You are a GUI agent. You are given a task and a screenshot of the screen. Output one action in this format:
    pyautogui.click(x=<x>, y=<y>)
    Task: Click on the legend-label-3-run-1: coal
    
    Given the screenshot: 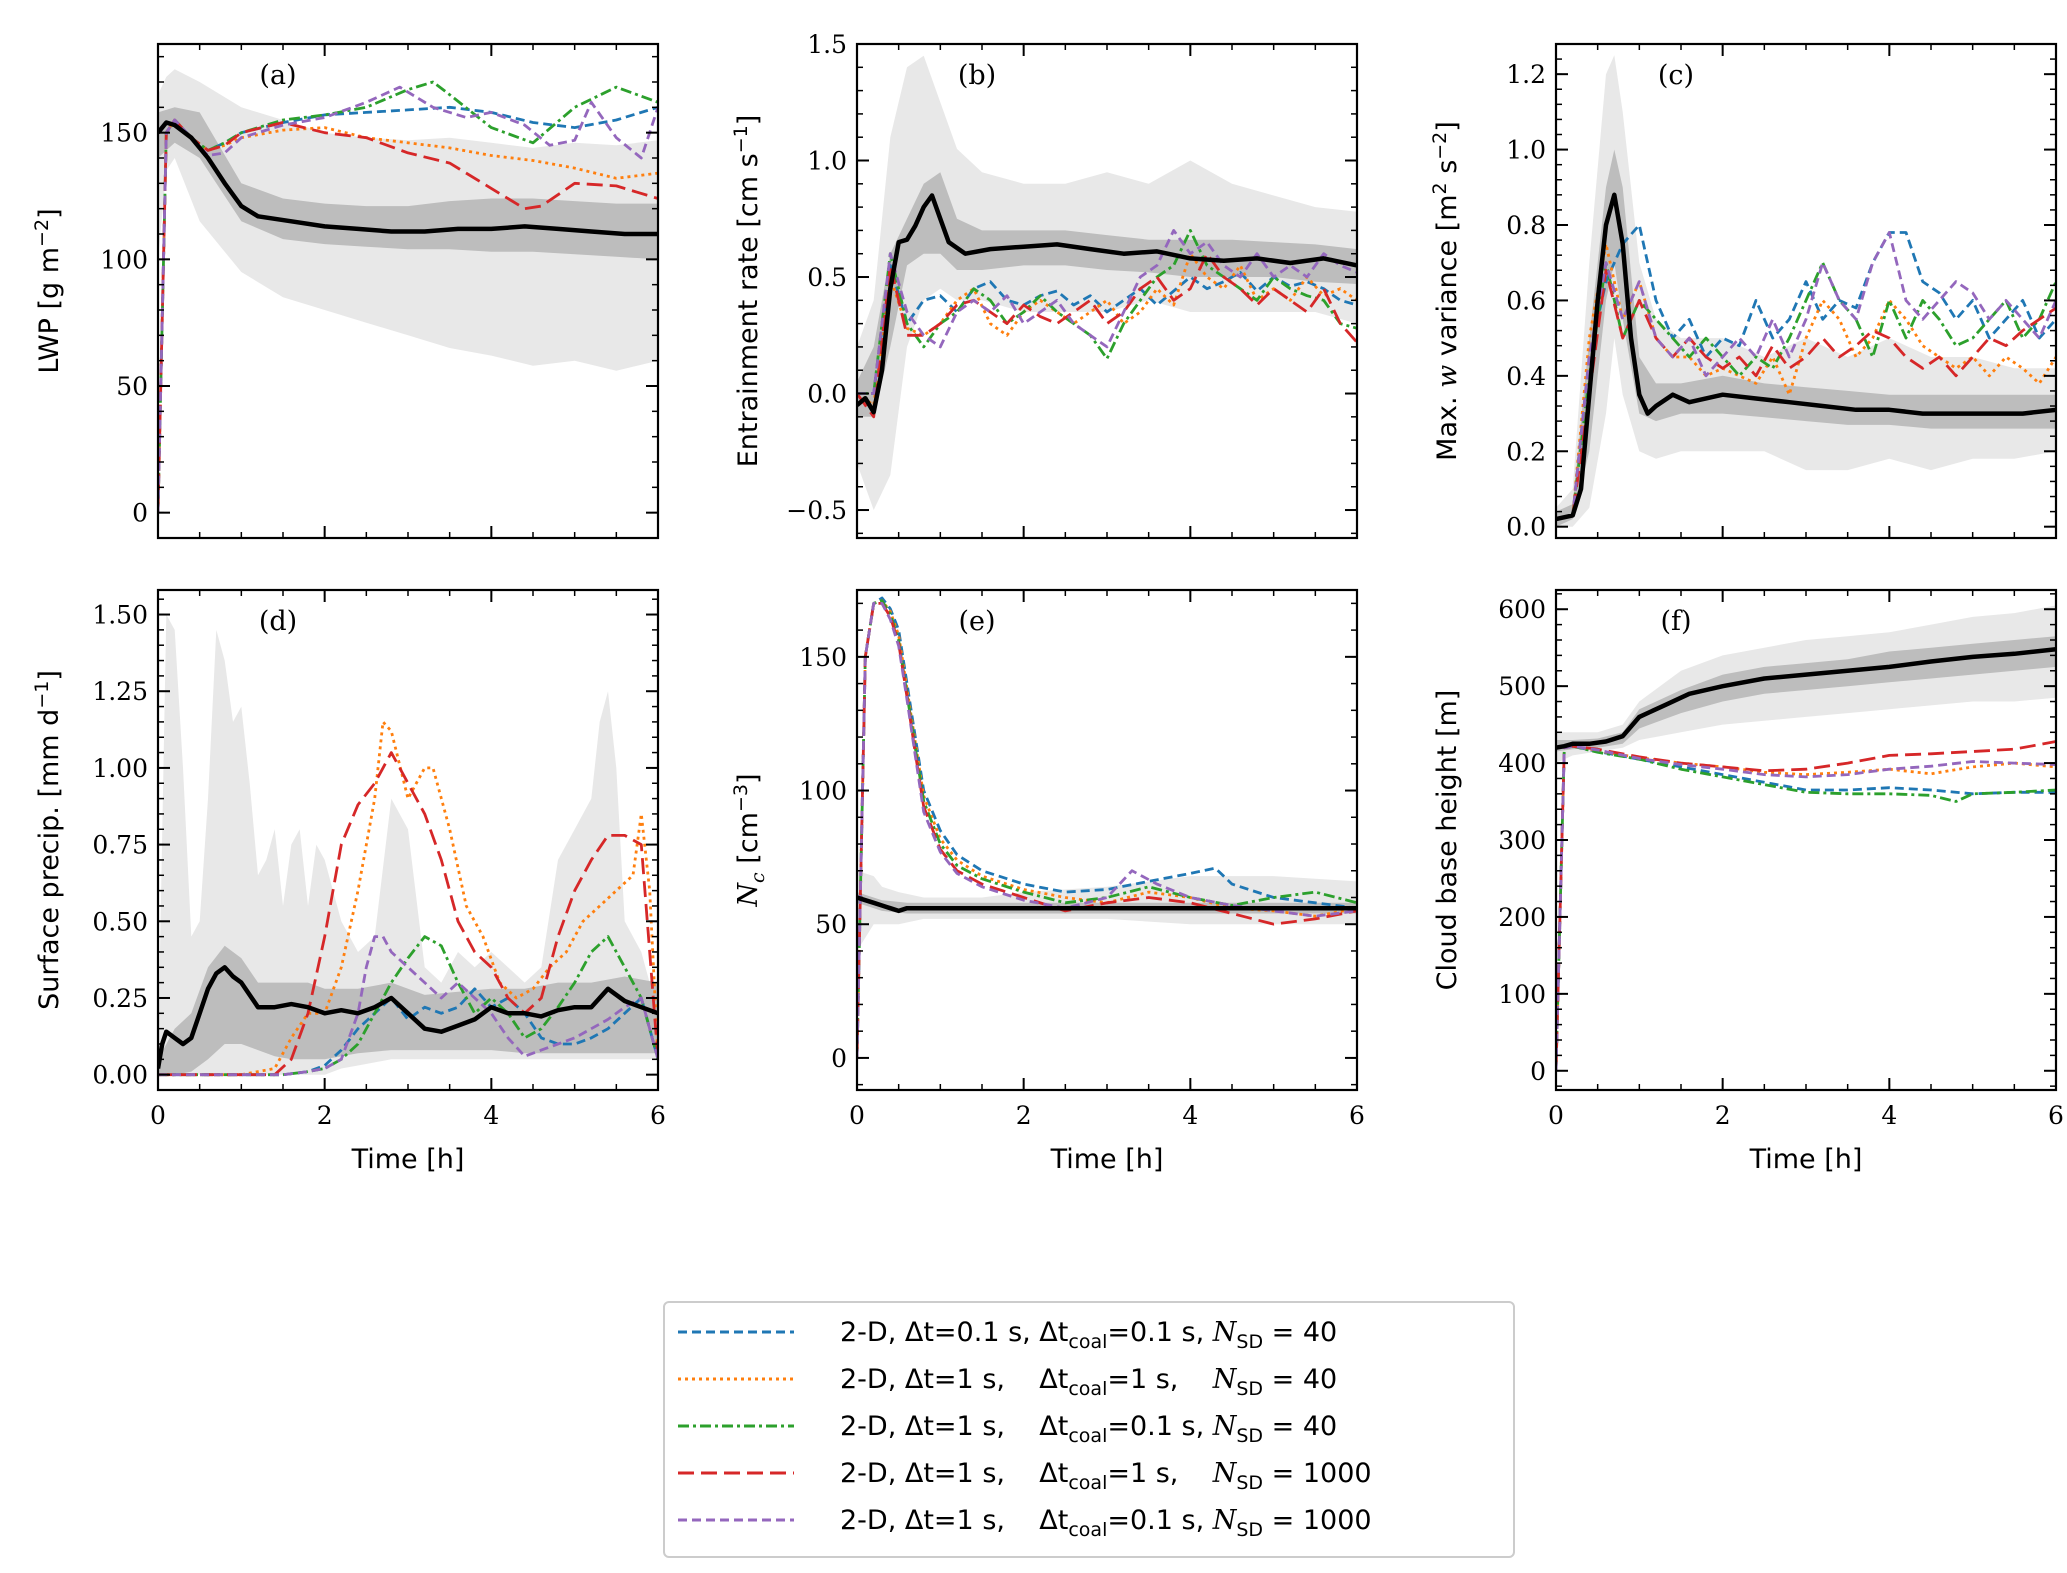 What is the action you would take?
    pyautogui.click(x=1087, y=1436)
    